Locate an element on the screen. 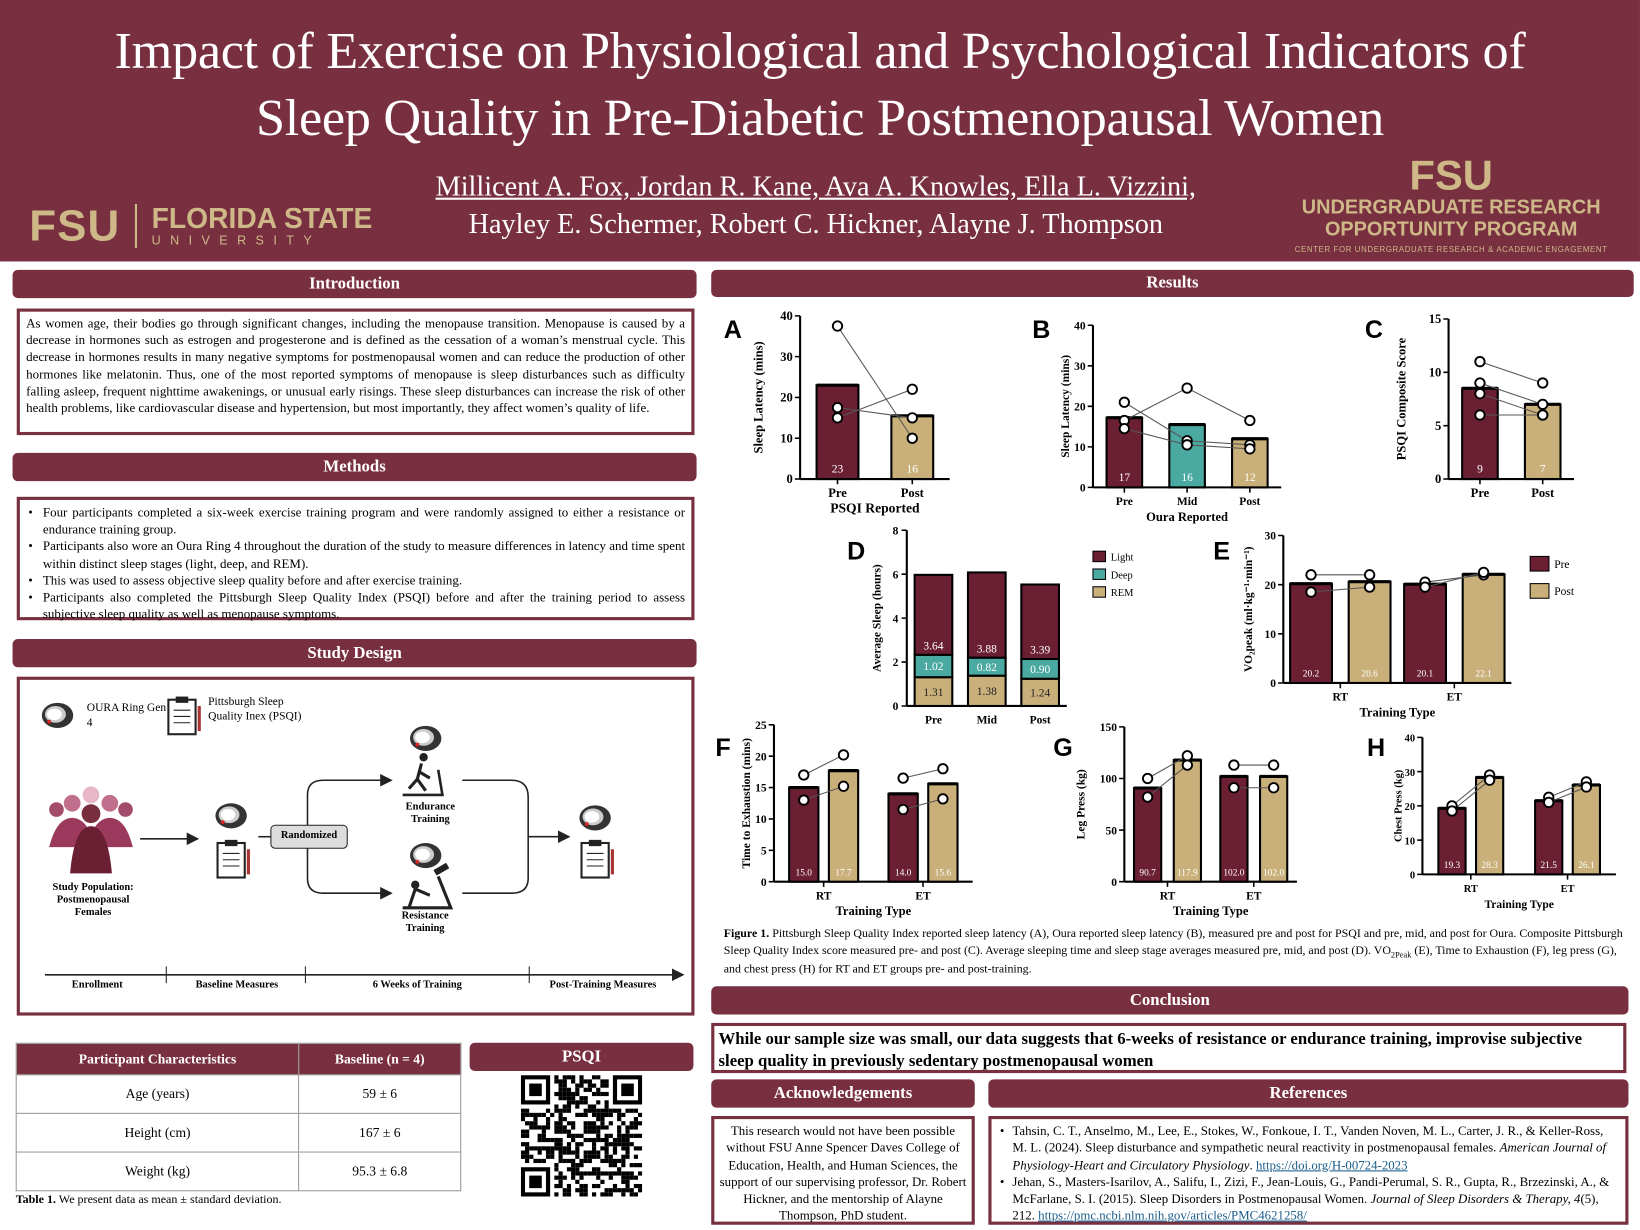  segment-value-label: 0.82 is located at coordinates (987, 668).